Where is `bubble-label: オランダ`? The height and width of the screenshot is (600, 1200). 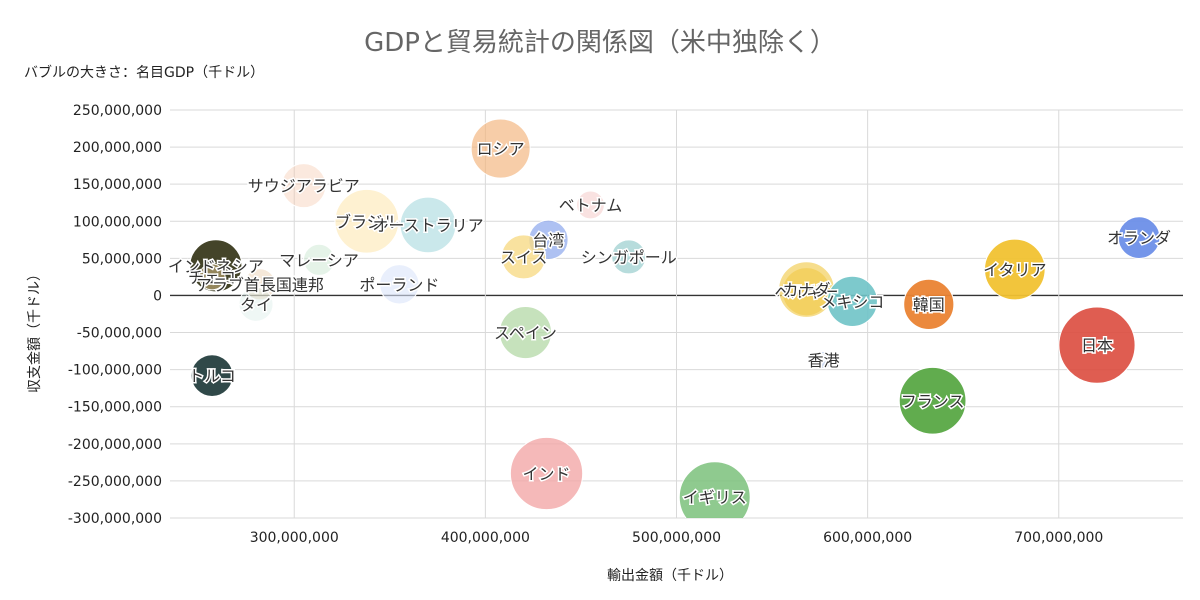
bubble-label: オランダ is located at coordinates (1139, 238).